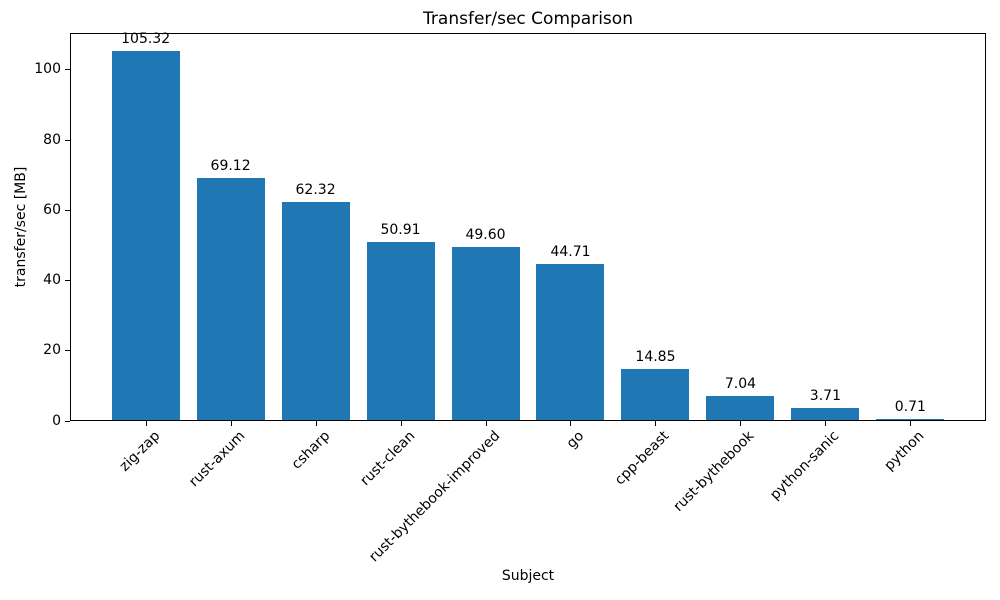 Image resolution: width=1000 pixels, height=600 pixels. Describe the element at coordinates (528, 576) in the screenshot. I see `x-axis-label: Subject` at that location.